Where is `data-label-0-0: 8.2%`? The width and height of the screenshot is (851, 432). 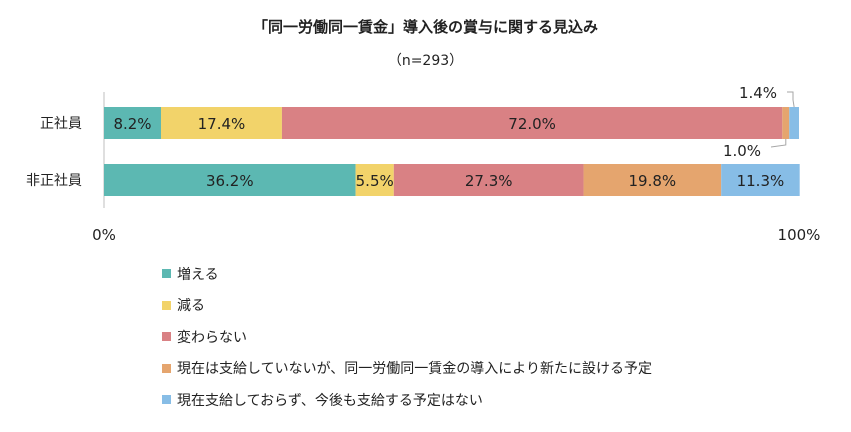 data-label-0-0: 8.2% is located at coordinates (132, 124).